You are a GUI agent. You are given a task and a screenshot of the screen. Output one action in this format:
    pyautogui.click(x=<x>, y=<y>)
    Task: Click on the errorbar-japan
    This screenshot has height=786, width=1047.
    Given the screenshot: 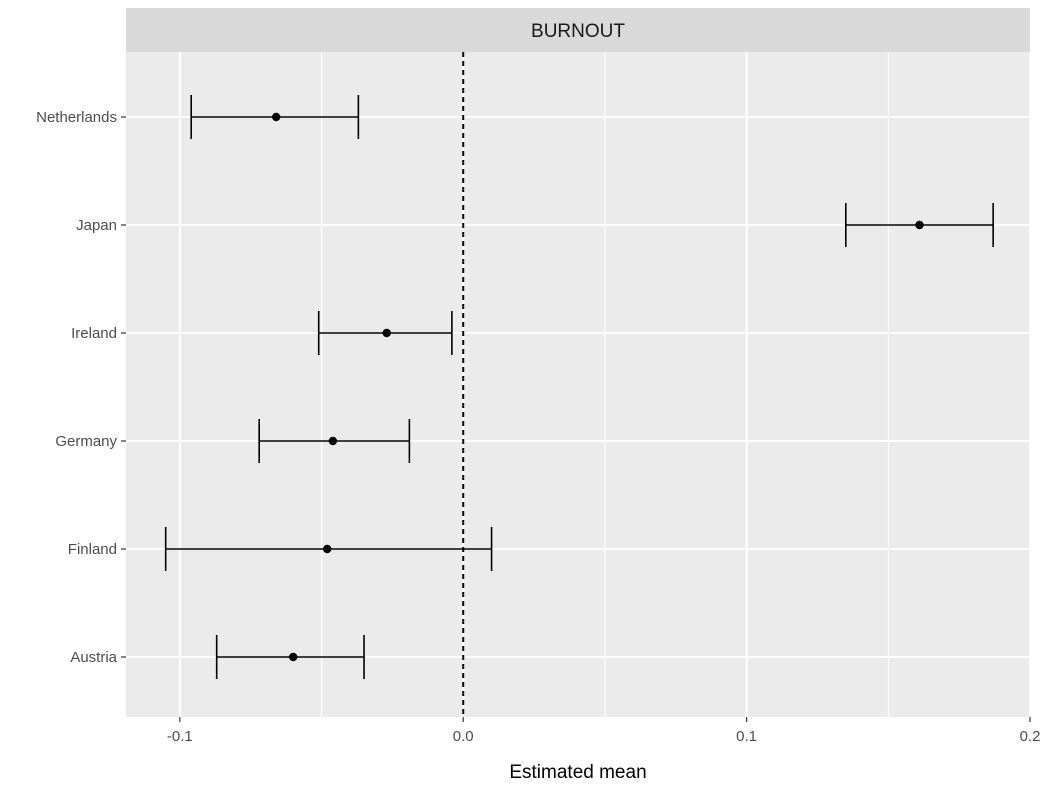 What is the action you would take?
    pyautogui.click(x=919, y=225)
    